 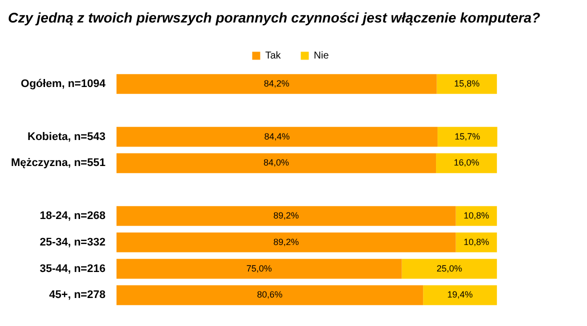 I want to click on y-tick-label: Ogółem, n=1094, so click(x=63, y=84).